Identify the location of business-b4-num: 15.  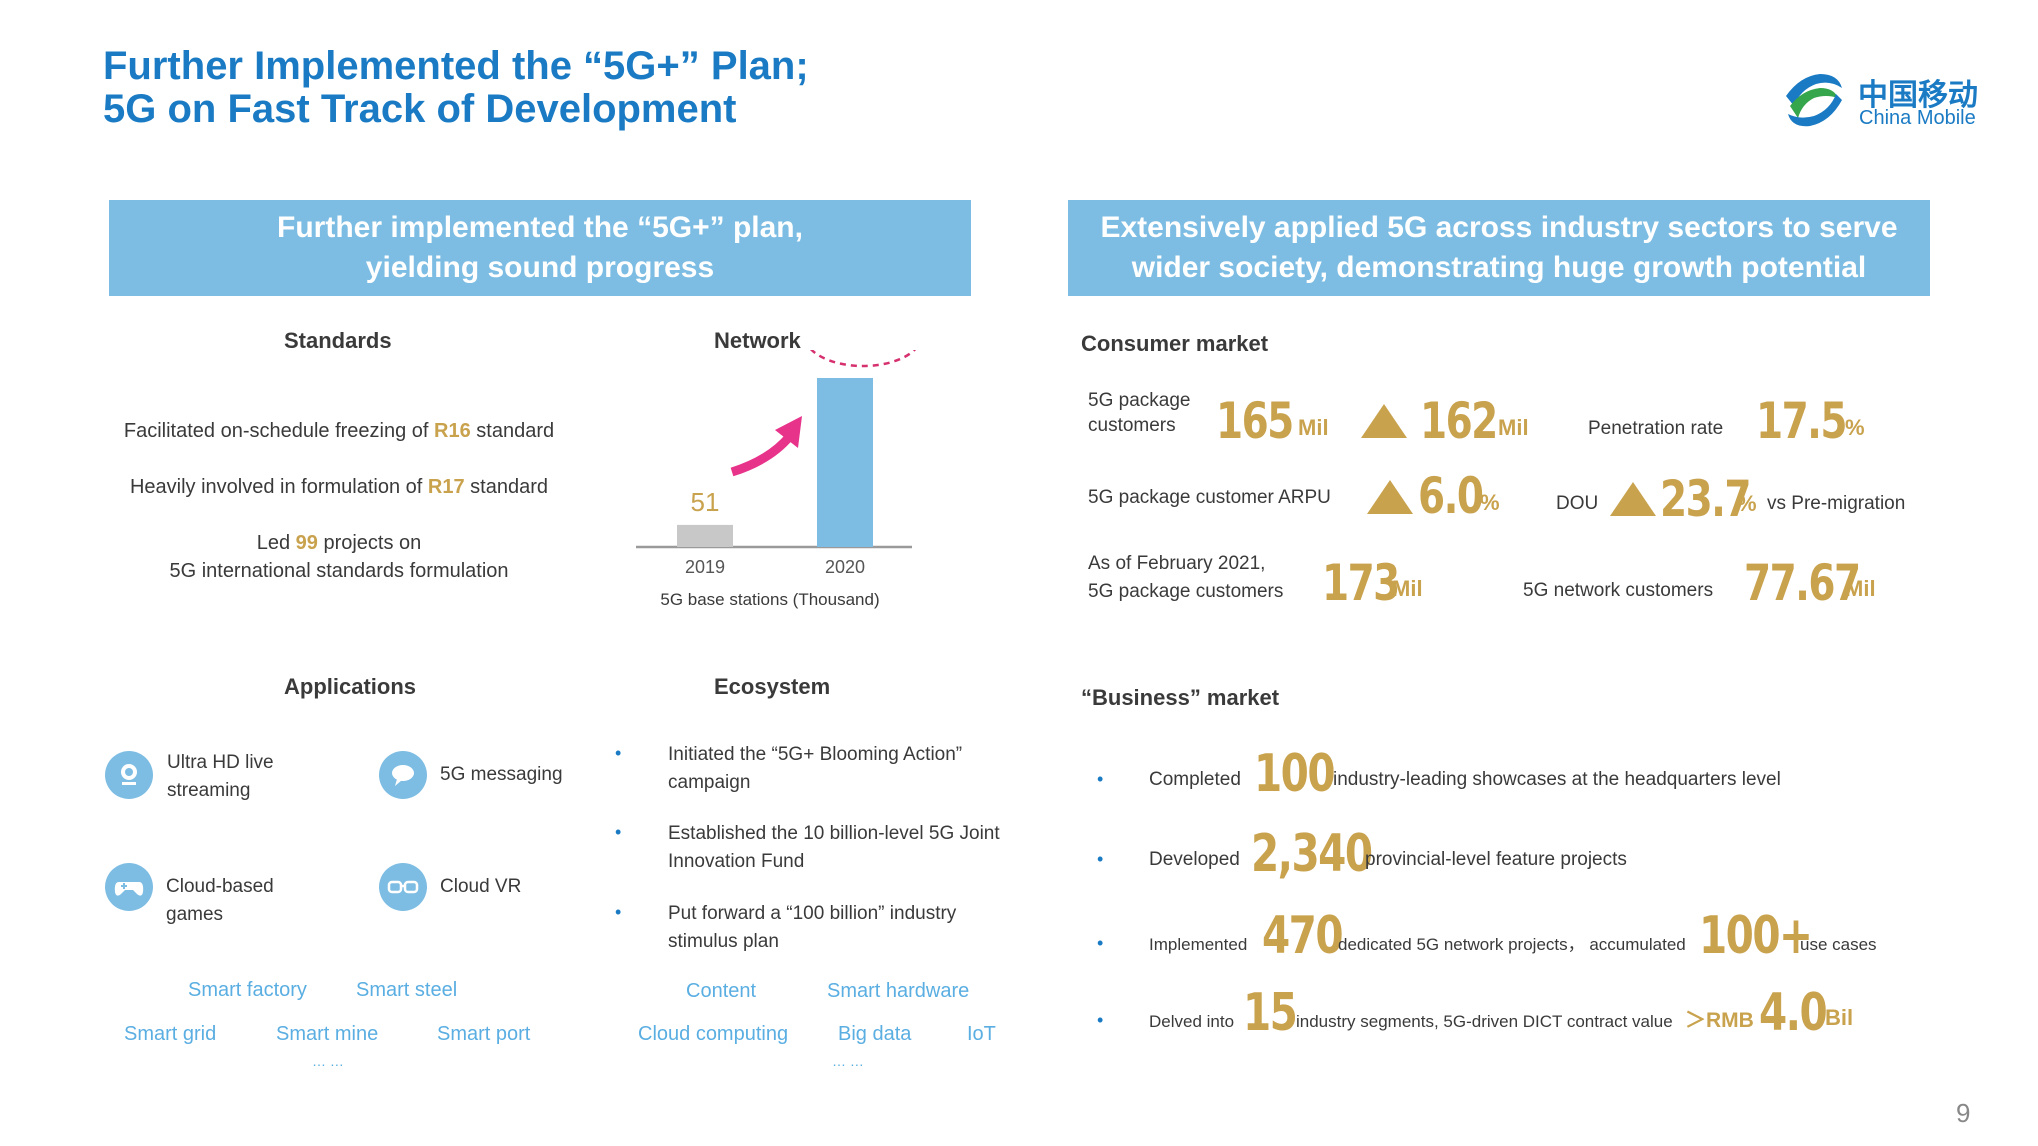
(1270, 1013).